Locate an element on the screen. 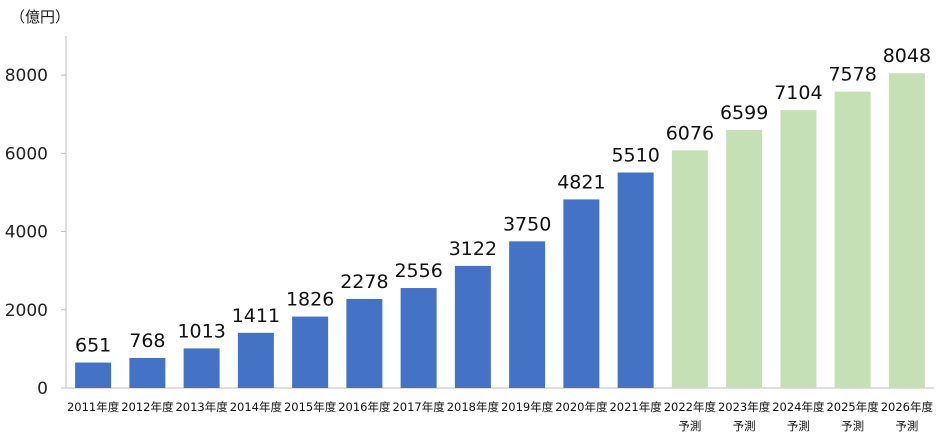 The width and height of the screenshot is (944, 446). x-tick-label: 2026年度 is located at coordinates (907, 407).